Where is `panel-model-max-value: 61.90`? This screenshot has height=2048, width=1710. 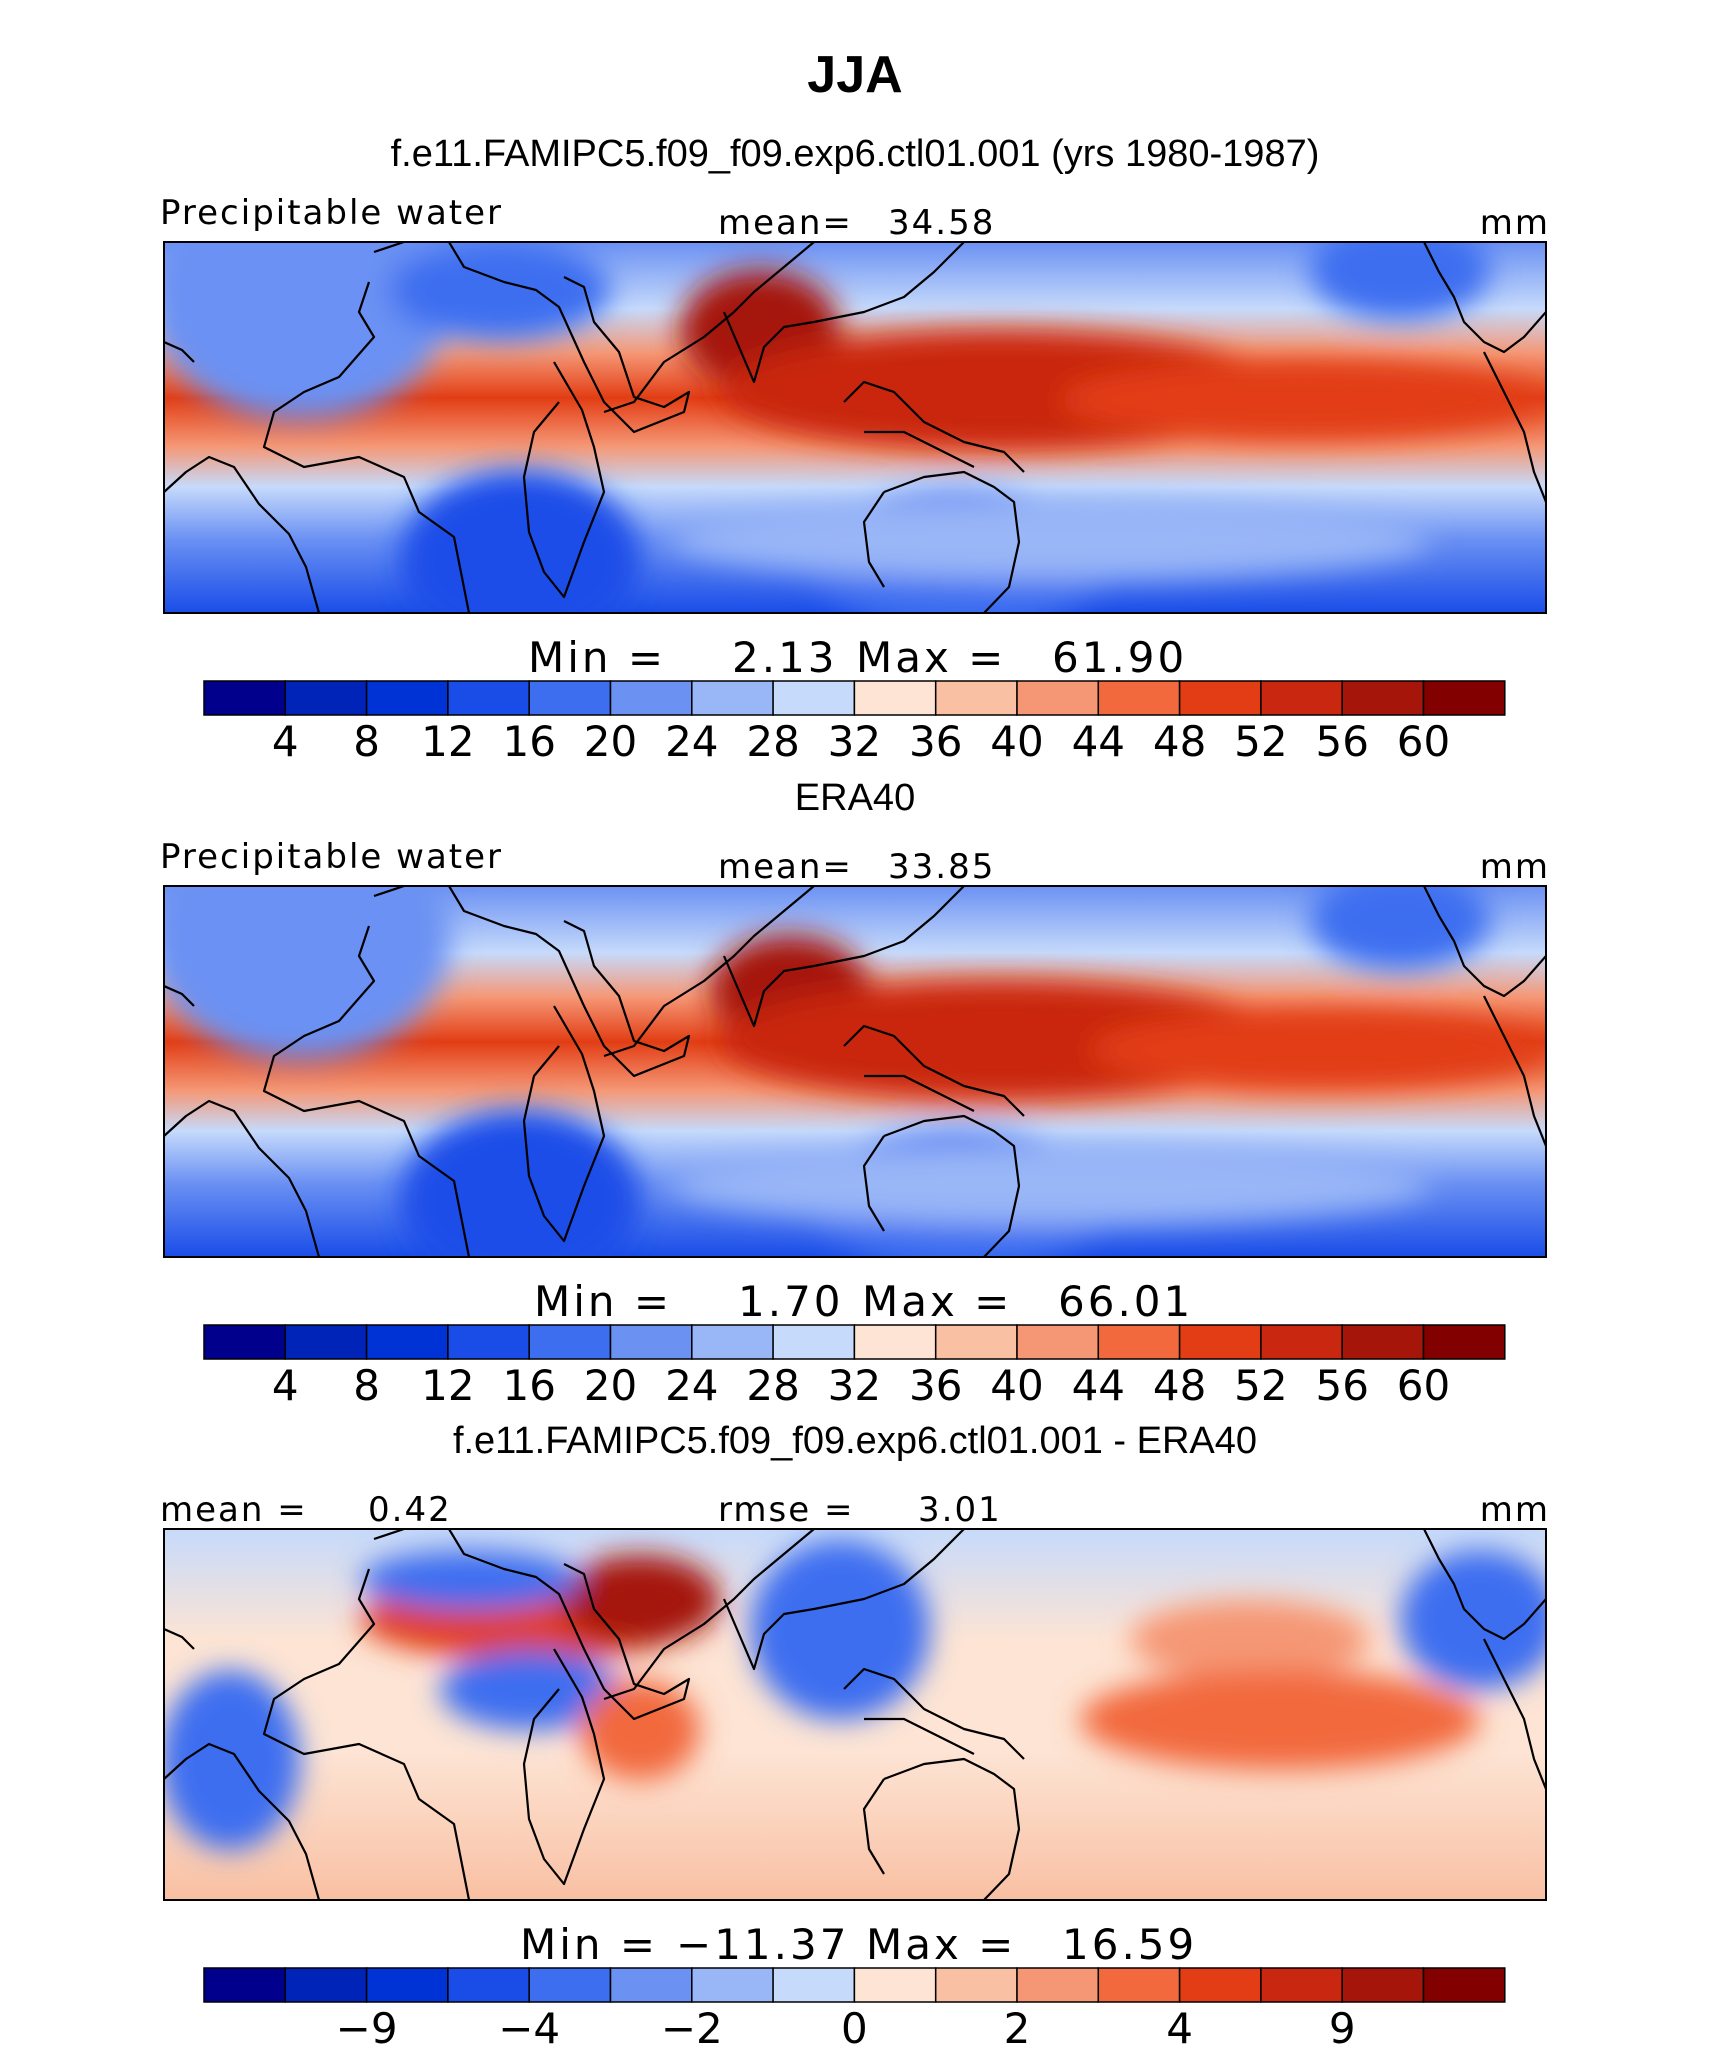 panel-model-max-value: 61.90 is located at coordinates (1119, 657).